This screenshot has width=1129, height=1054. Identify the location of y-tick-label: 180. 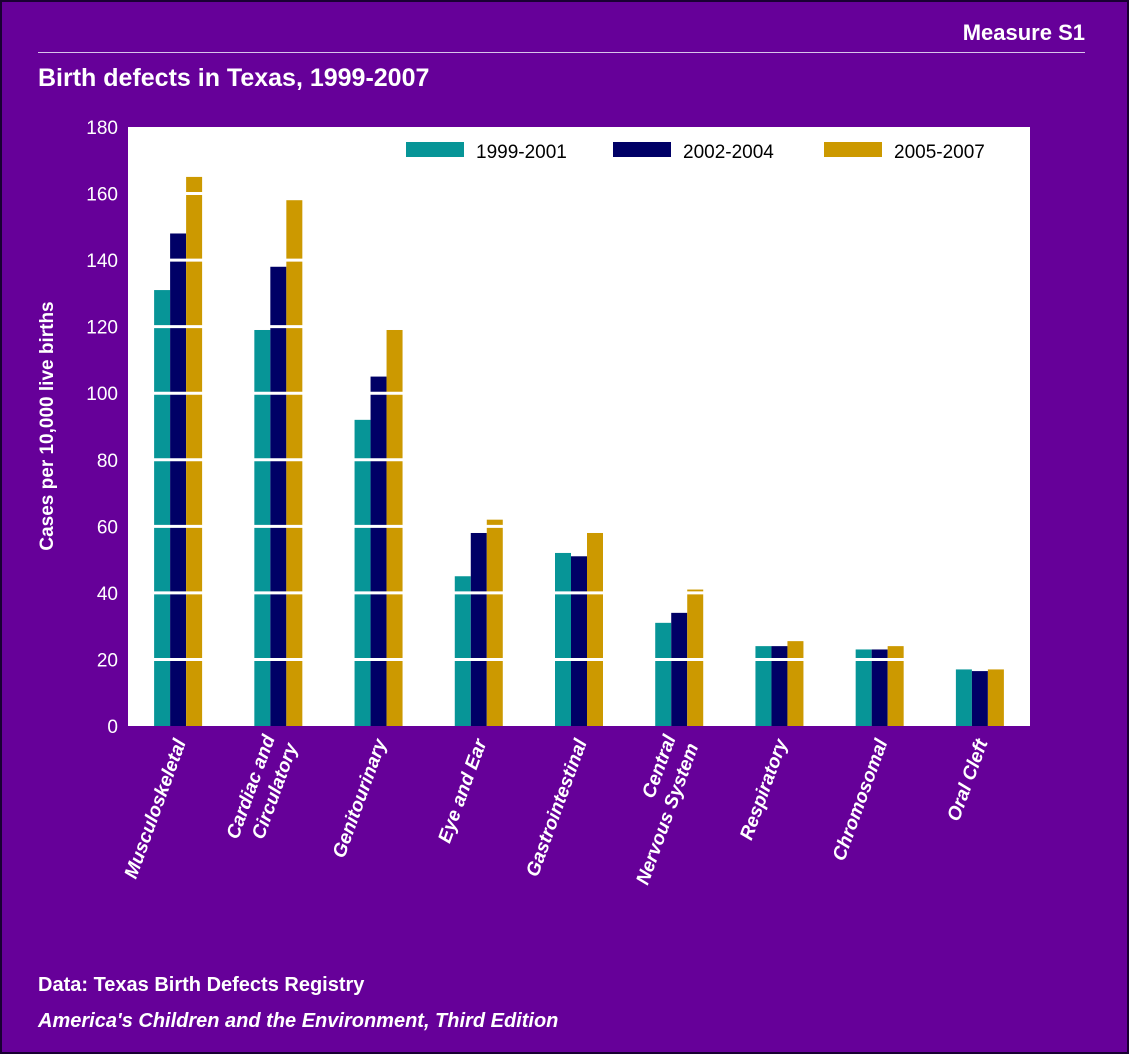
(102, 128).